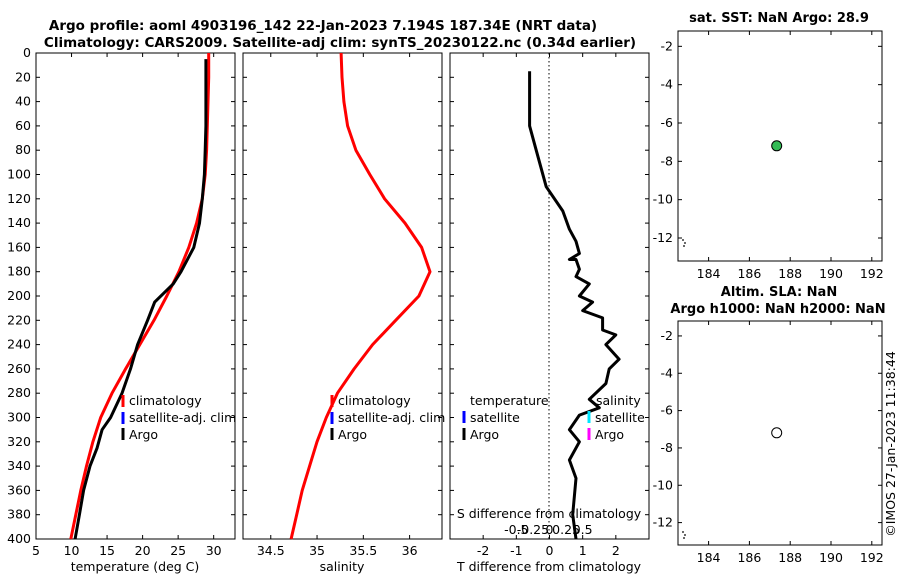 This screenshot has height=580, width=900. What do you see at coordinates (19, 295) in the screenshot?
I see `depth-tick-label: 200` at bounding box center [19, 295].